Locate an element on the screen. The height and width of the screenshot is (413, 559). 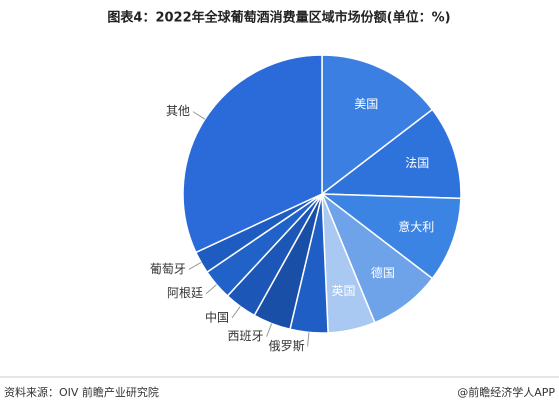
slice-label: 葡萄牙 is located at coordinates (168, 269).